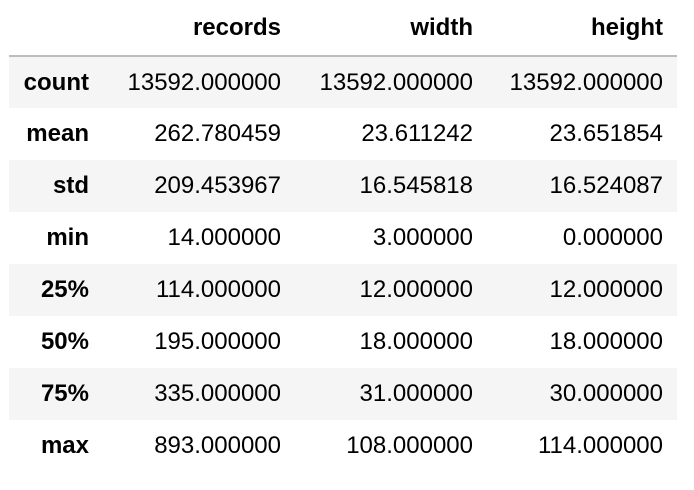  I want to click on table-cell: 16.545818, so click(416, 185).